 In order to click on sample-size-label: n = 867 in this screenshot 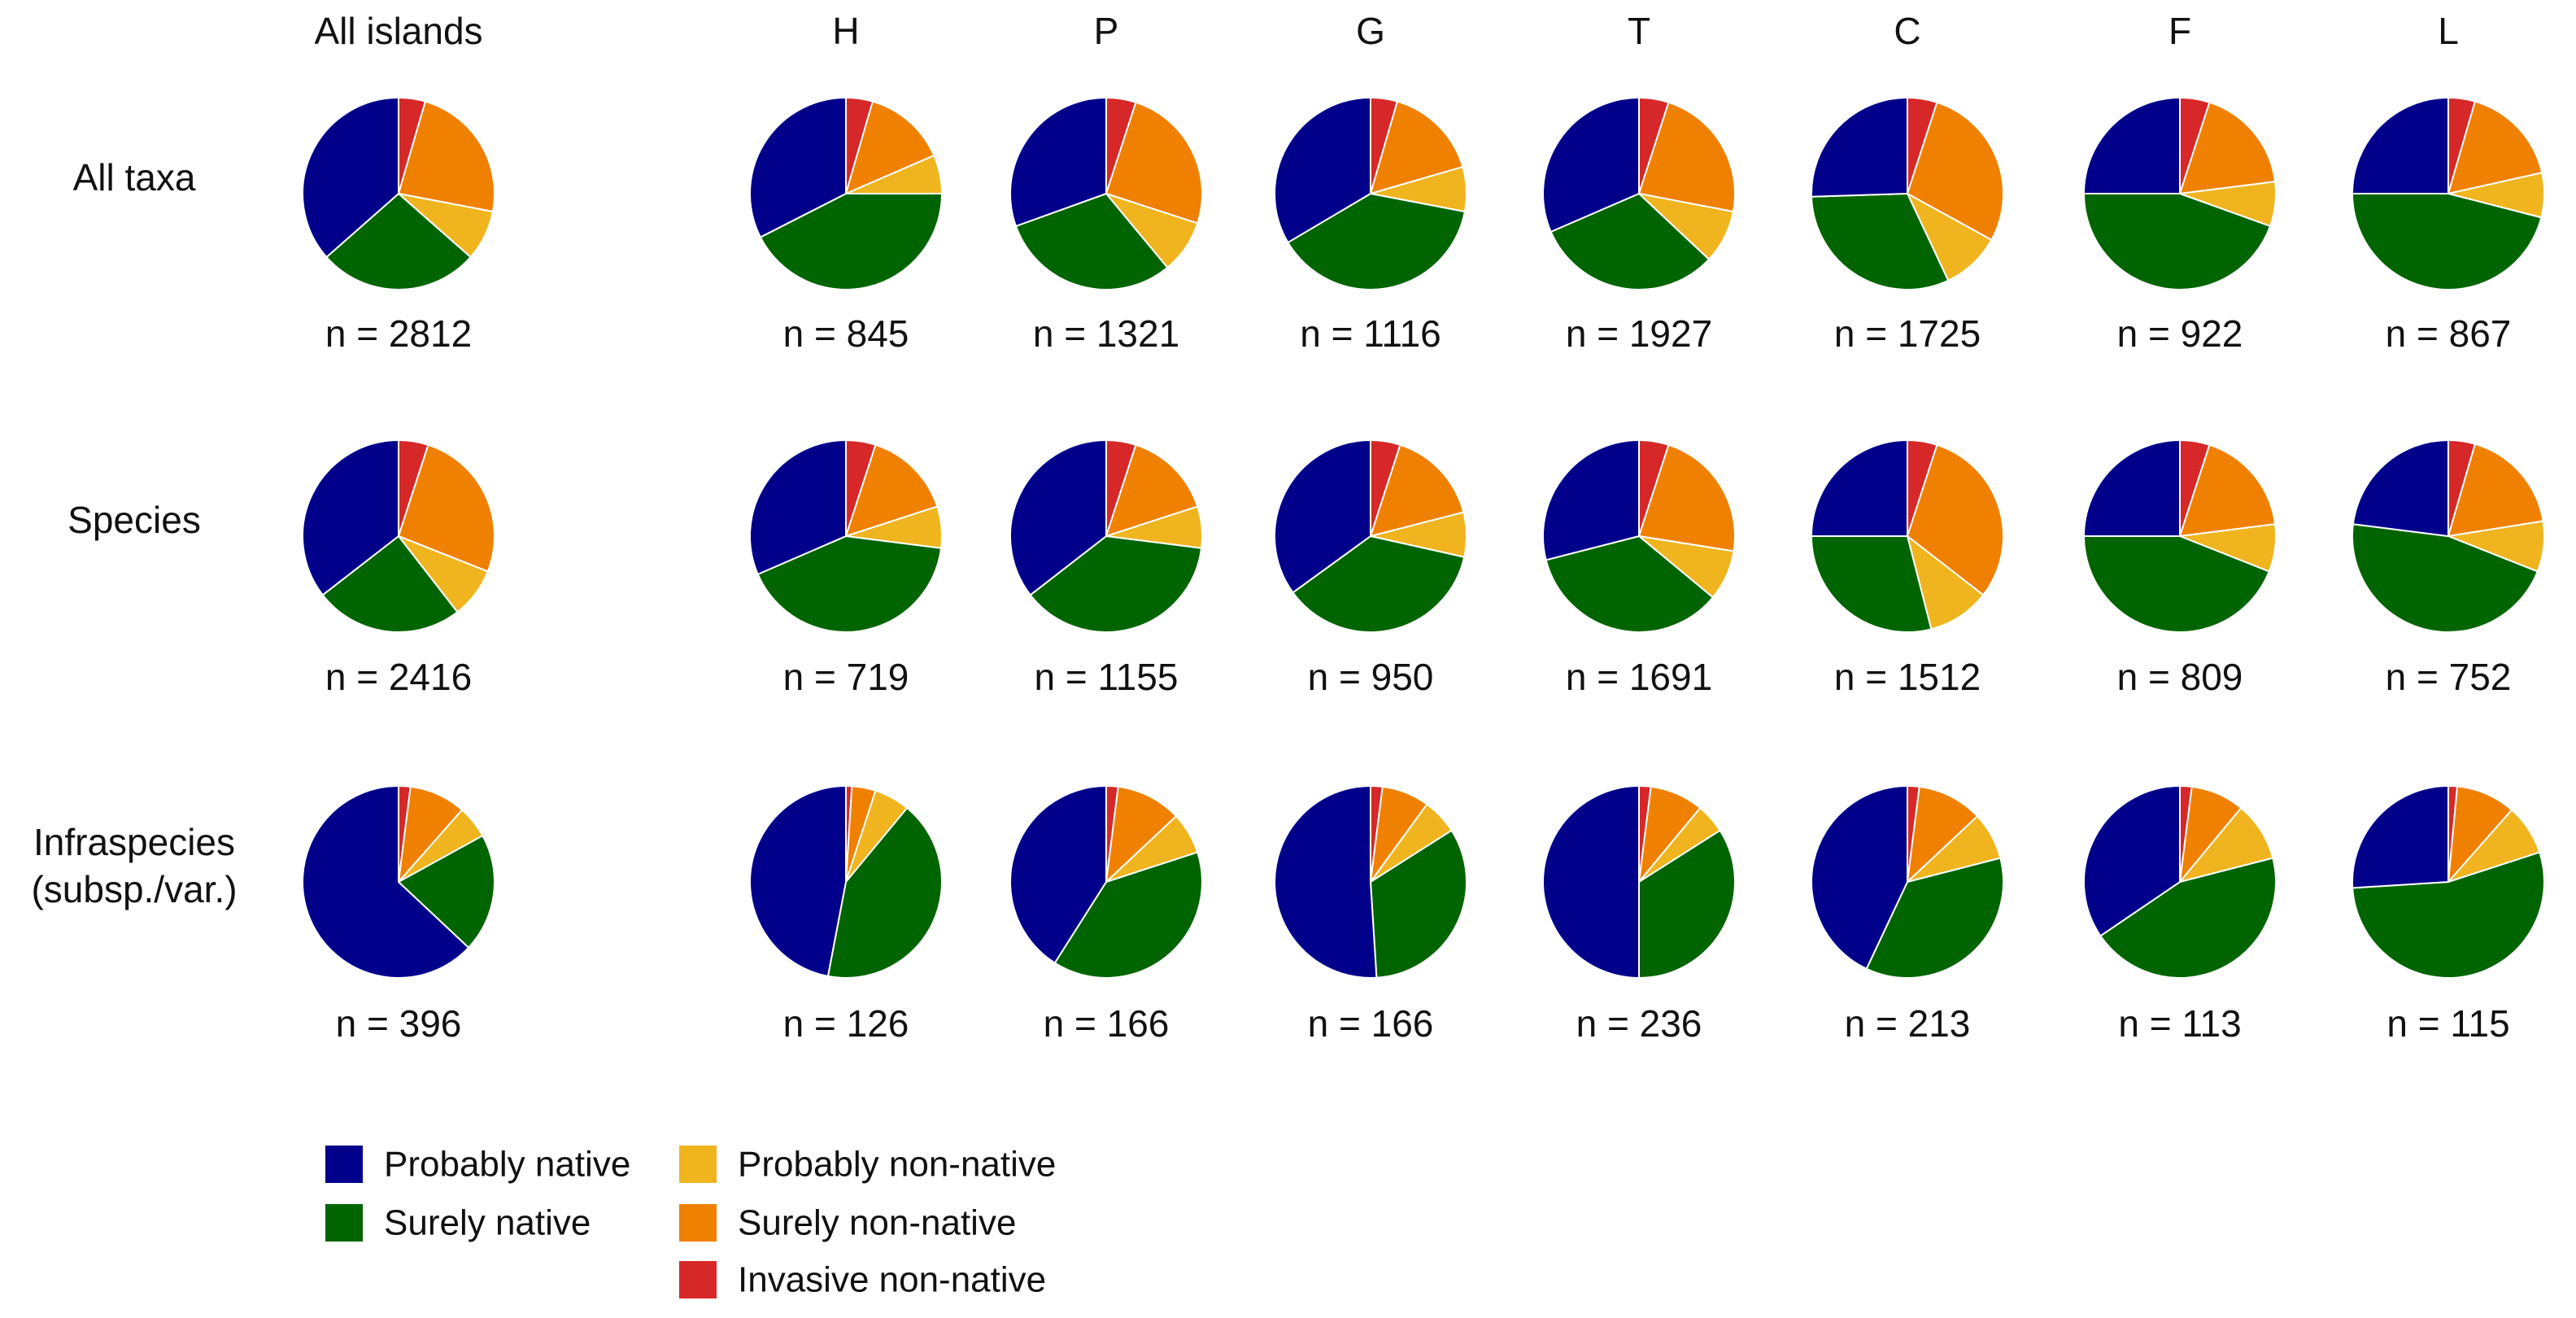, I will do `click(2449, 333)`.